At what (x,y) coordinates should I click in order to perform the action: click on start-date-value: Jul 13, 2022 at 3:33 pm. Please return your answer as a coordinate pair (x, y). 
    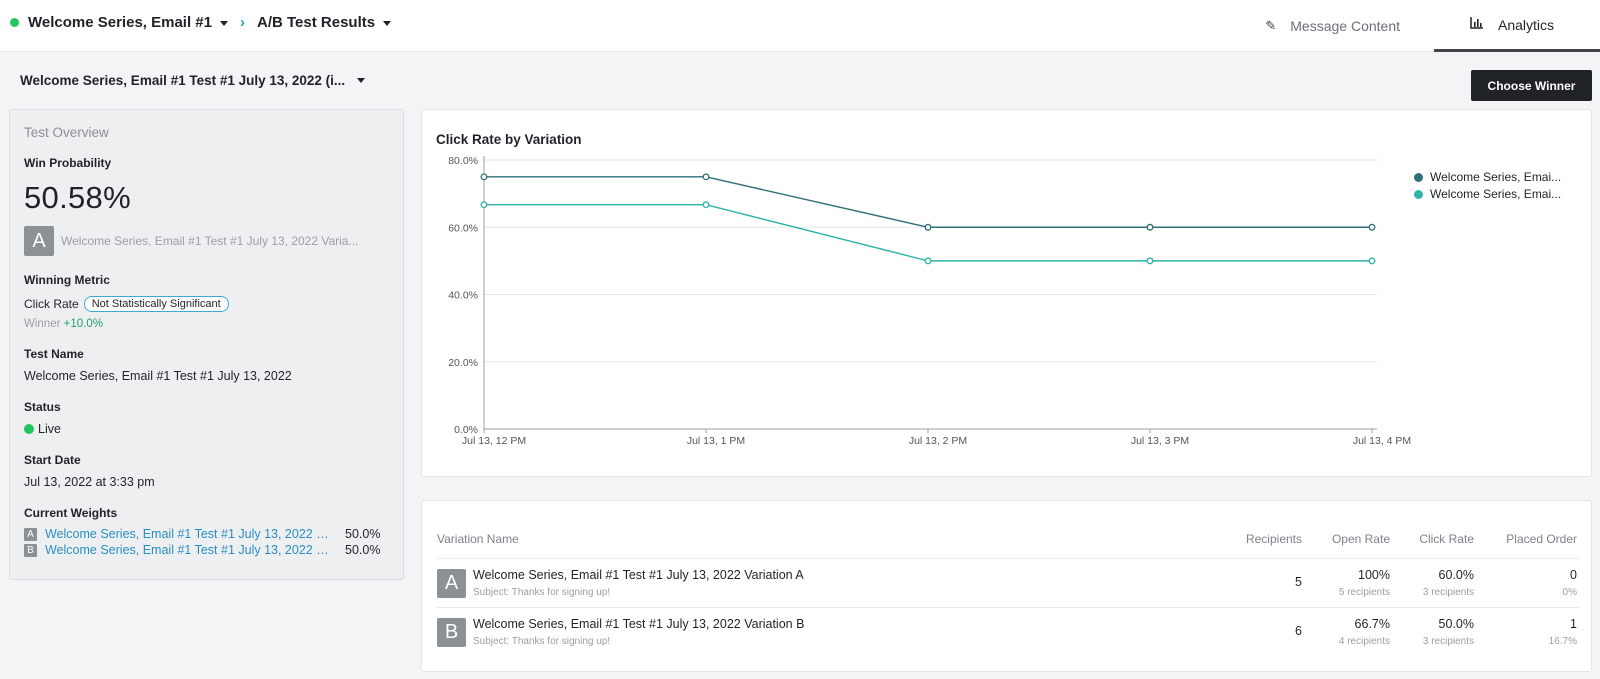
    Looking at the image, I should click on (89, 482).